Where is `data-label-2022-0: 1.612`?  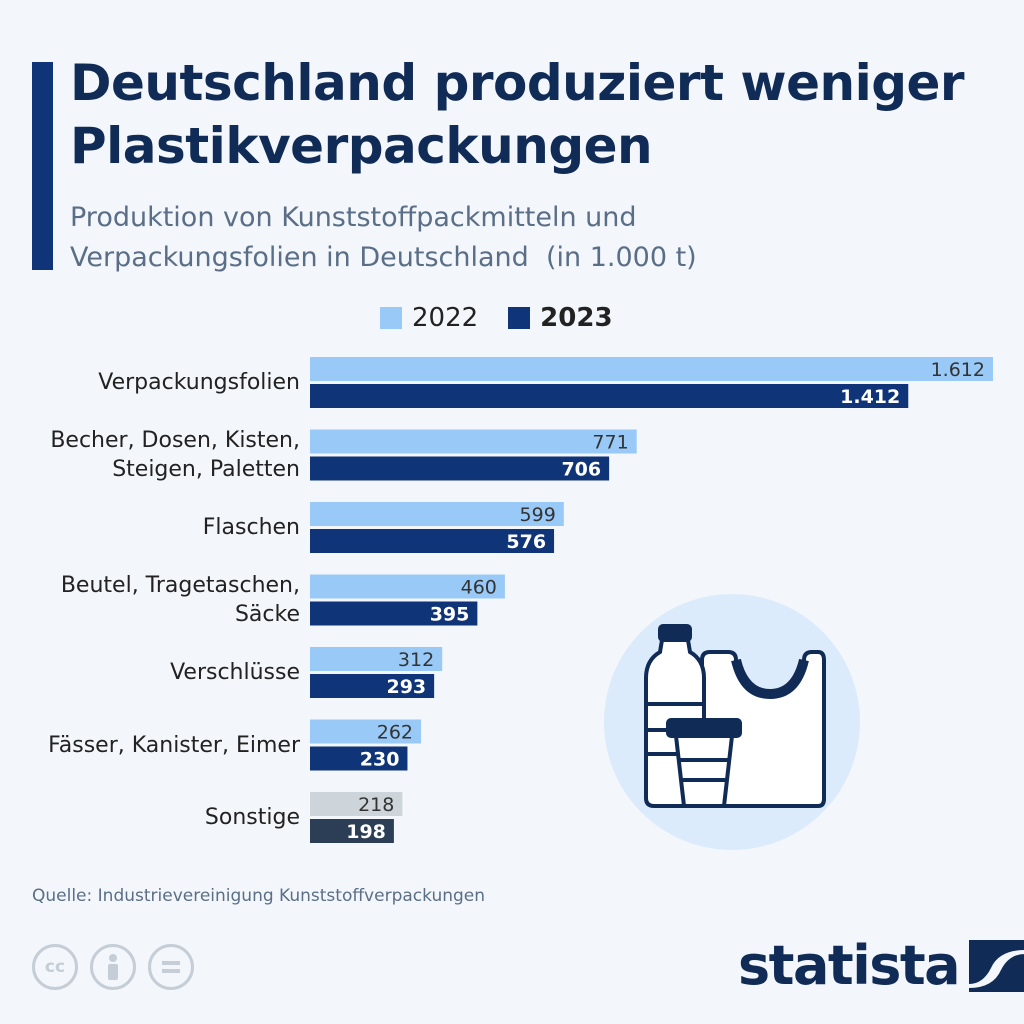
data-label-2022-0: 1.612 is located at coordinates (958, 370).